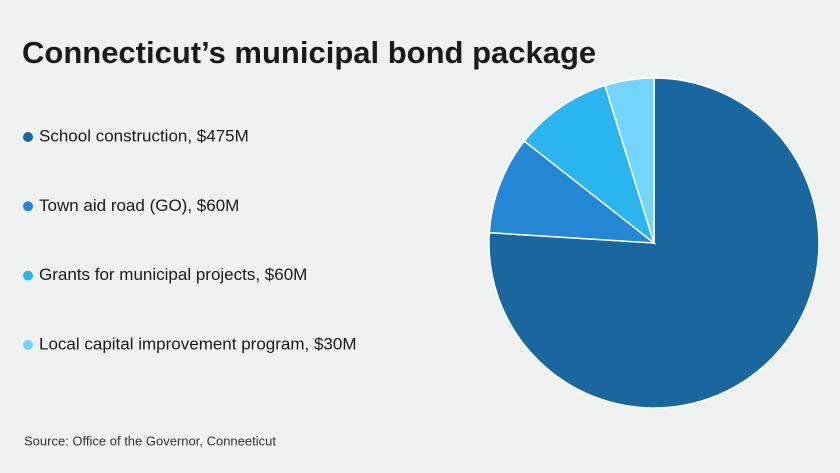 This screenshot has height=473, width=840. What do you see at coordinates (173, 274) in the screenshot?
I see `legend-label: Grants for municipal projects, $60M` at bounding box center [173, 274].